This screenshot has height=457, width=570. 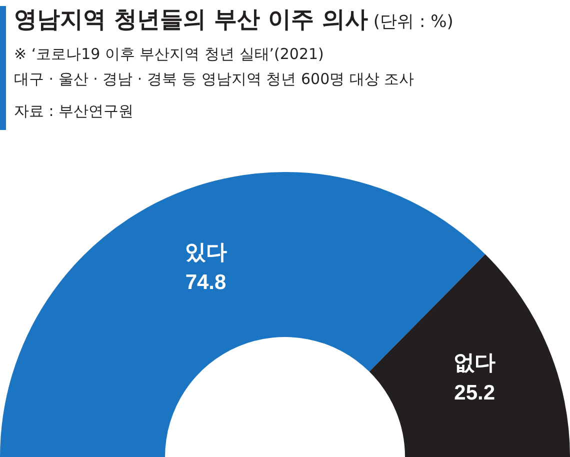 What do you see at coordinates (191, 20) in the screenshot?
I see `chart-title: 영남지역 청년들의 부산 이주 의사` at bounding box center [191, 20].